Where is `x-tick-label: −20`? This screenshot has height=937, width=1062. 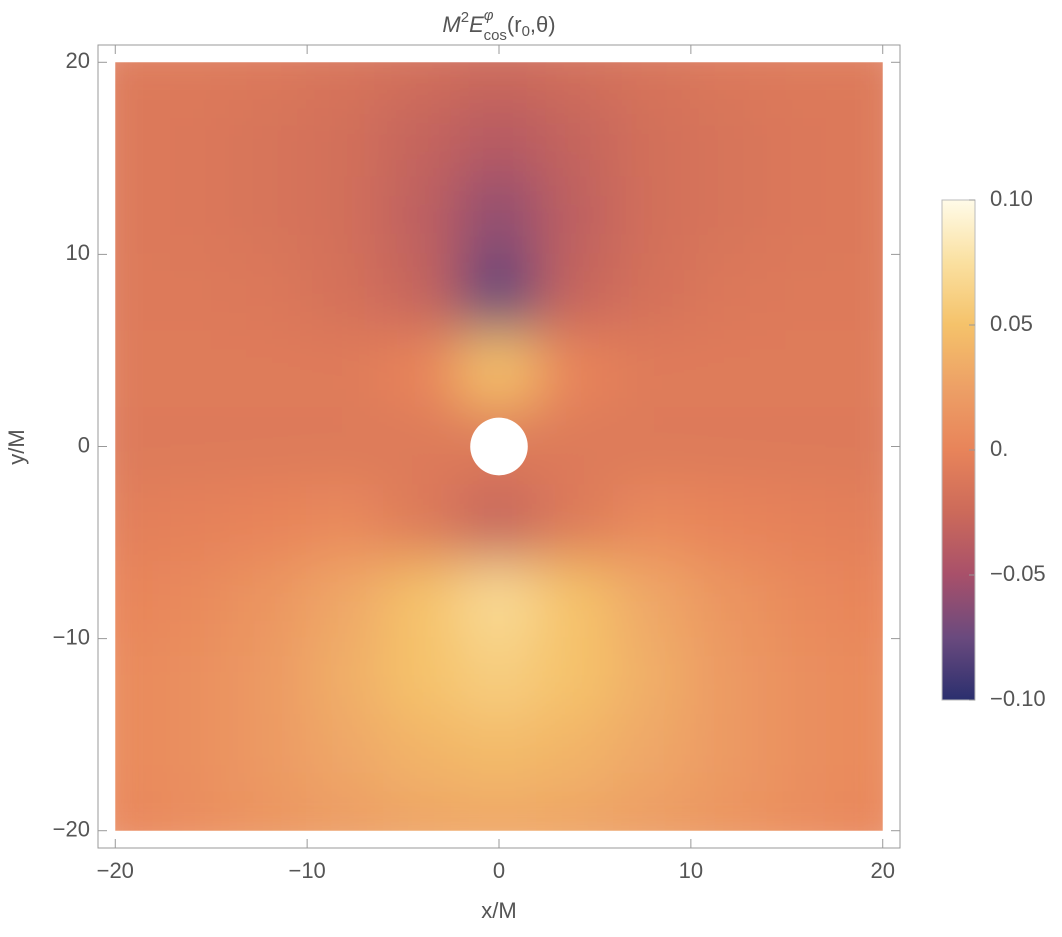
x-tick-label: −20 is located at coordinates (115, 870).